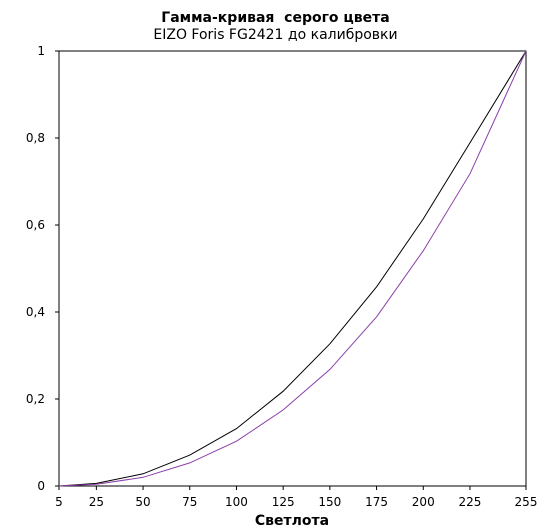  Describe the element at coordinates (470, 502) in the screenshot. I see `x-tick-label: 225` at that location.